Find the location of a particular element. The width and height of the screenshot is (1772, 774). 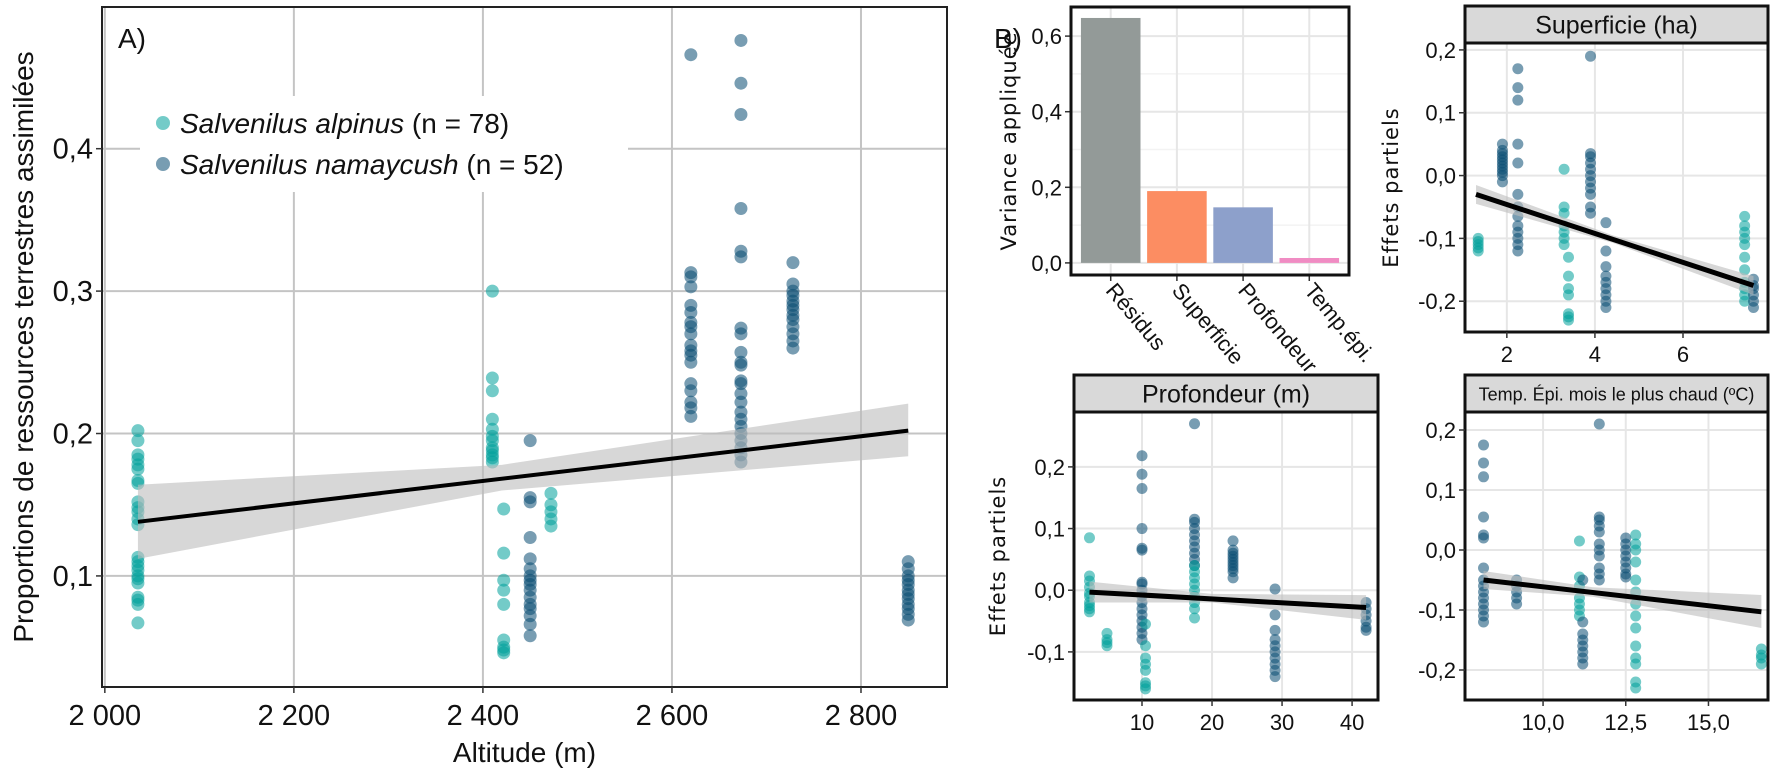

x-tick-label: 30 is located at coordinates (1282, 722).